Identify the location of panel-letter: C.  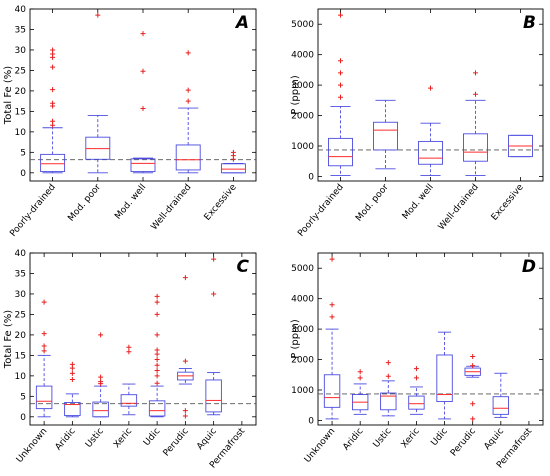
(243, 267).